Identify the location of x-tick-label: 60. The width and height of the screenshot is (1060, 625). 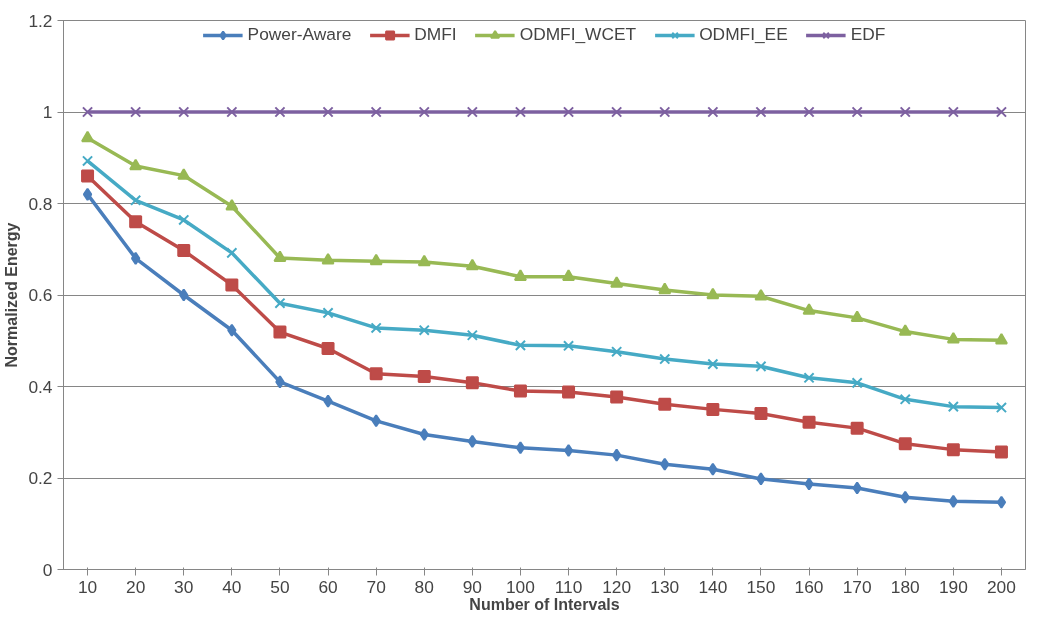
(328, 586).